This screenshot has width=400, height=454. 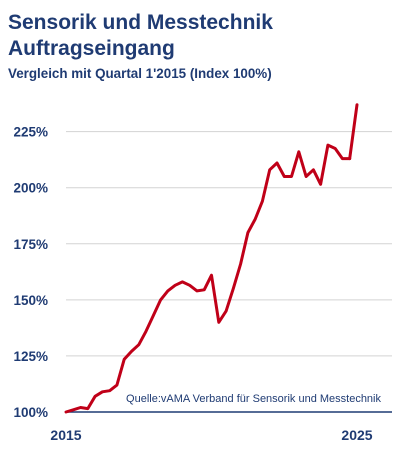 What do you see at coordinates (30, 272) in the screenshot?
I see `y-axis-tick-labels: 100% 125% 150% 175% 200% 225%` at bounding box center [30, 272].